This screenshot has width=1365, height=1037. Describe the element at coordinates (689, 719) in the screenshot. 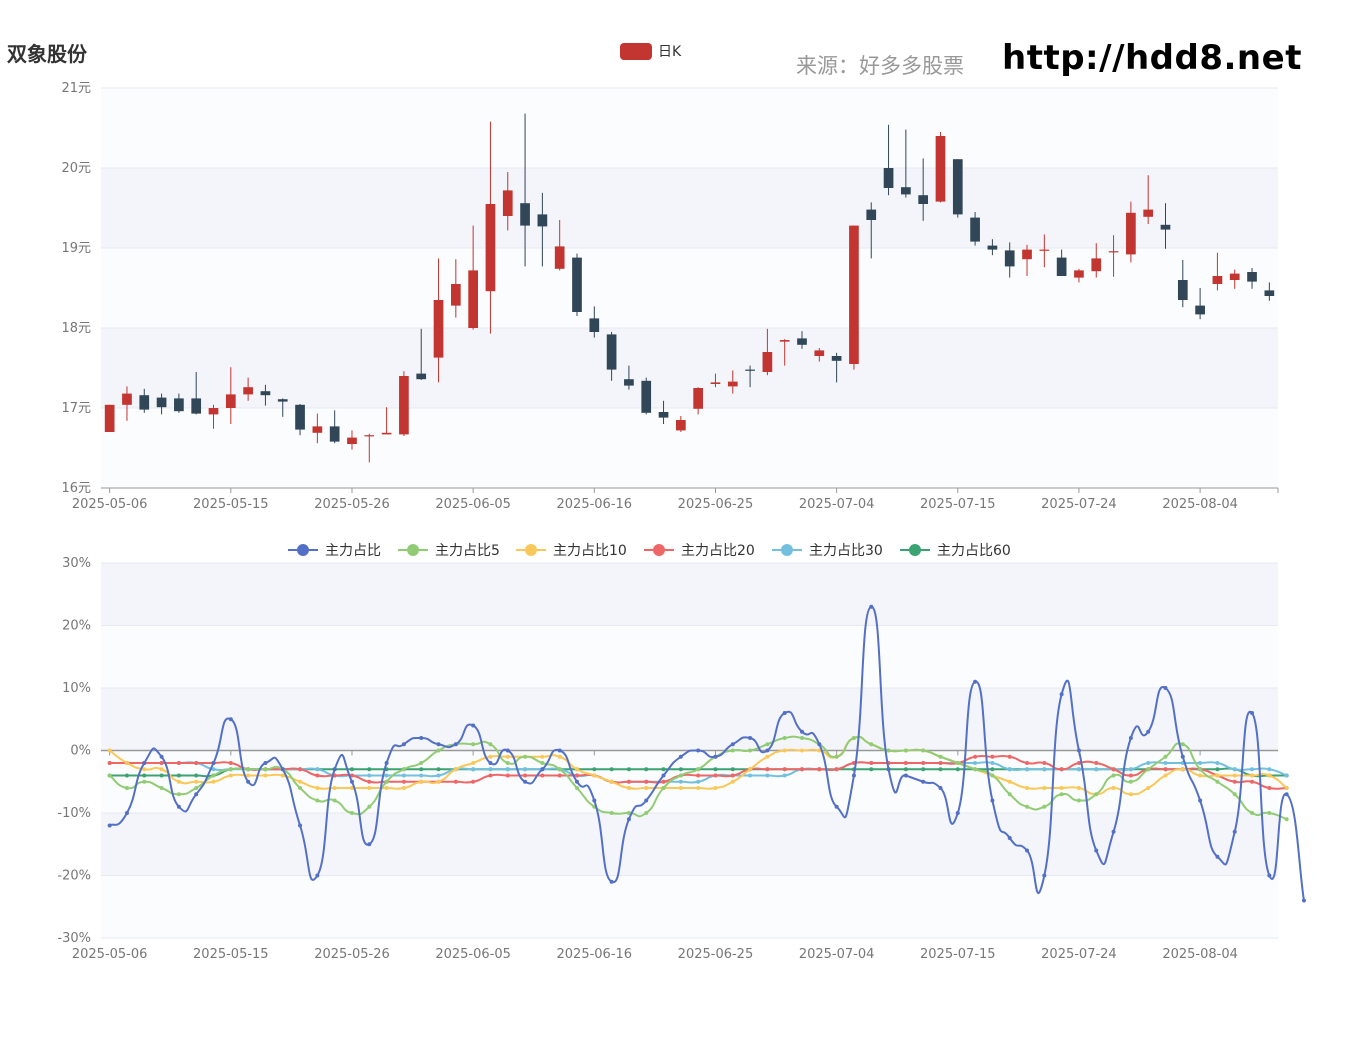

I see `ratio-grid-band` at that location.